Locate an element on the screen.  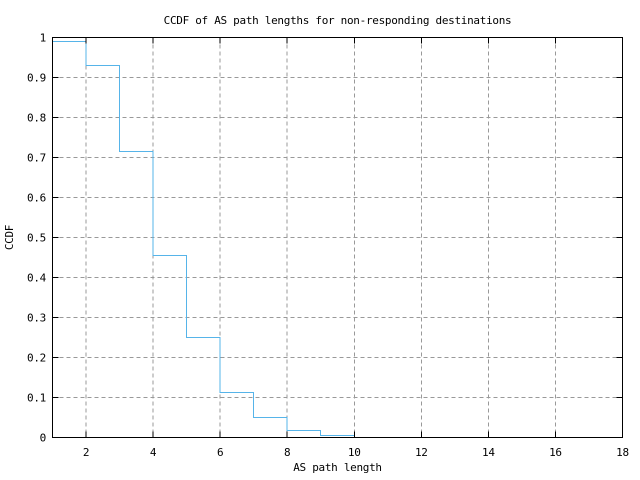
x-tick-labels: 2 4 6 8 10 12 14 16 18 is located at coordinates (356, 452).